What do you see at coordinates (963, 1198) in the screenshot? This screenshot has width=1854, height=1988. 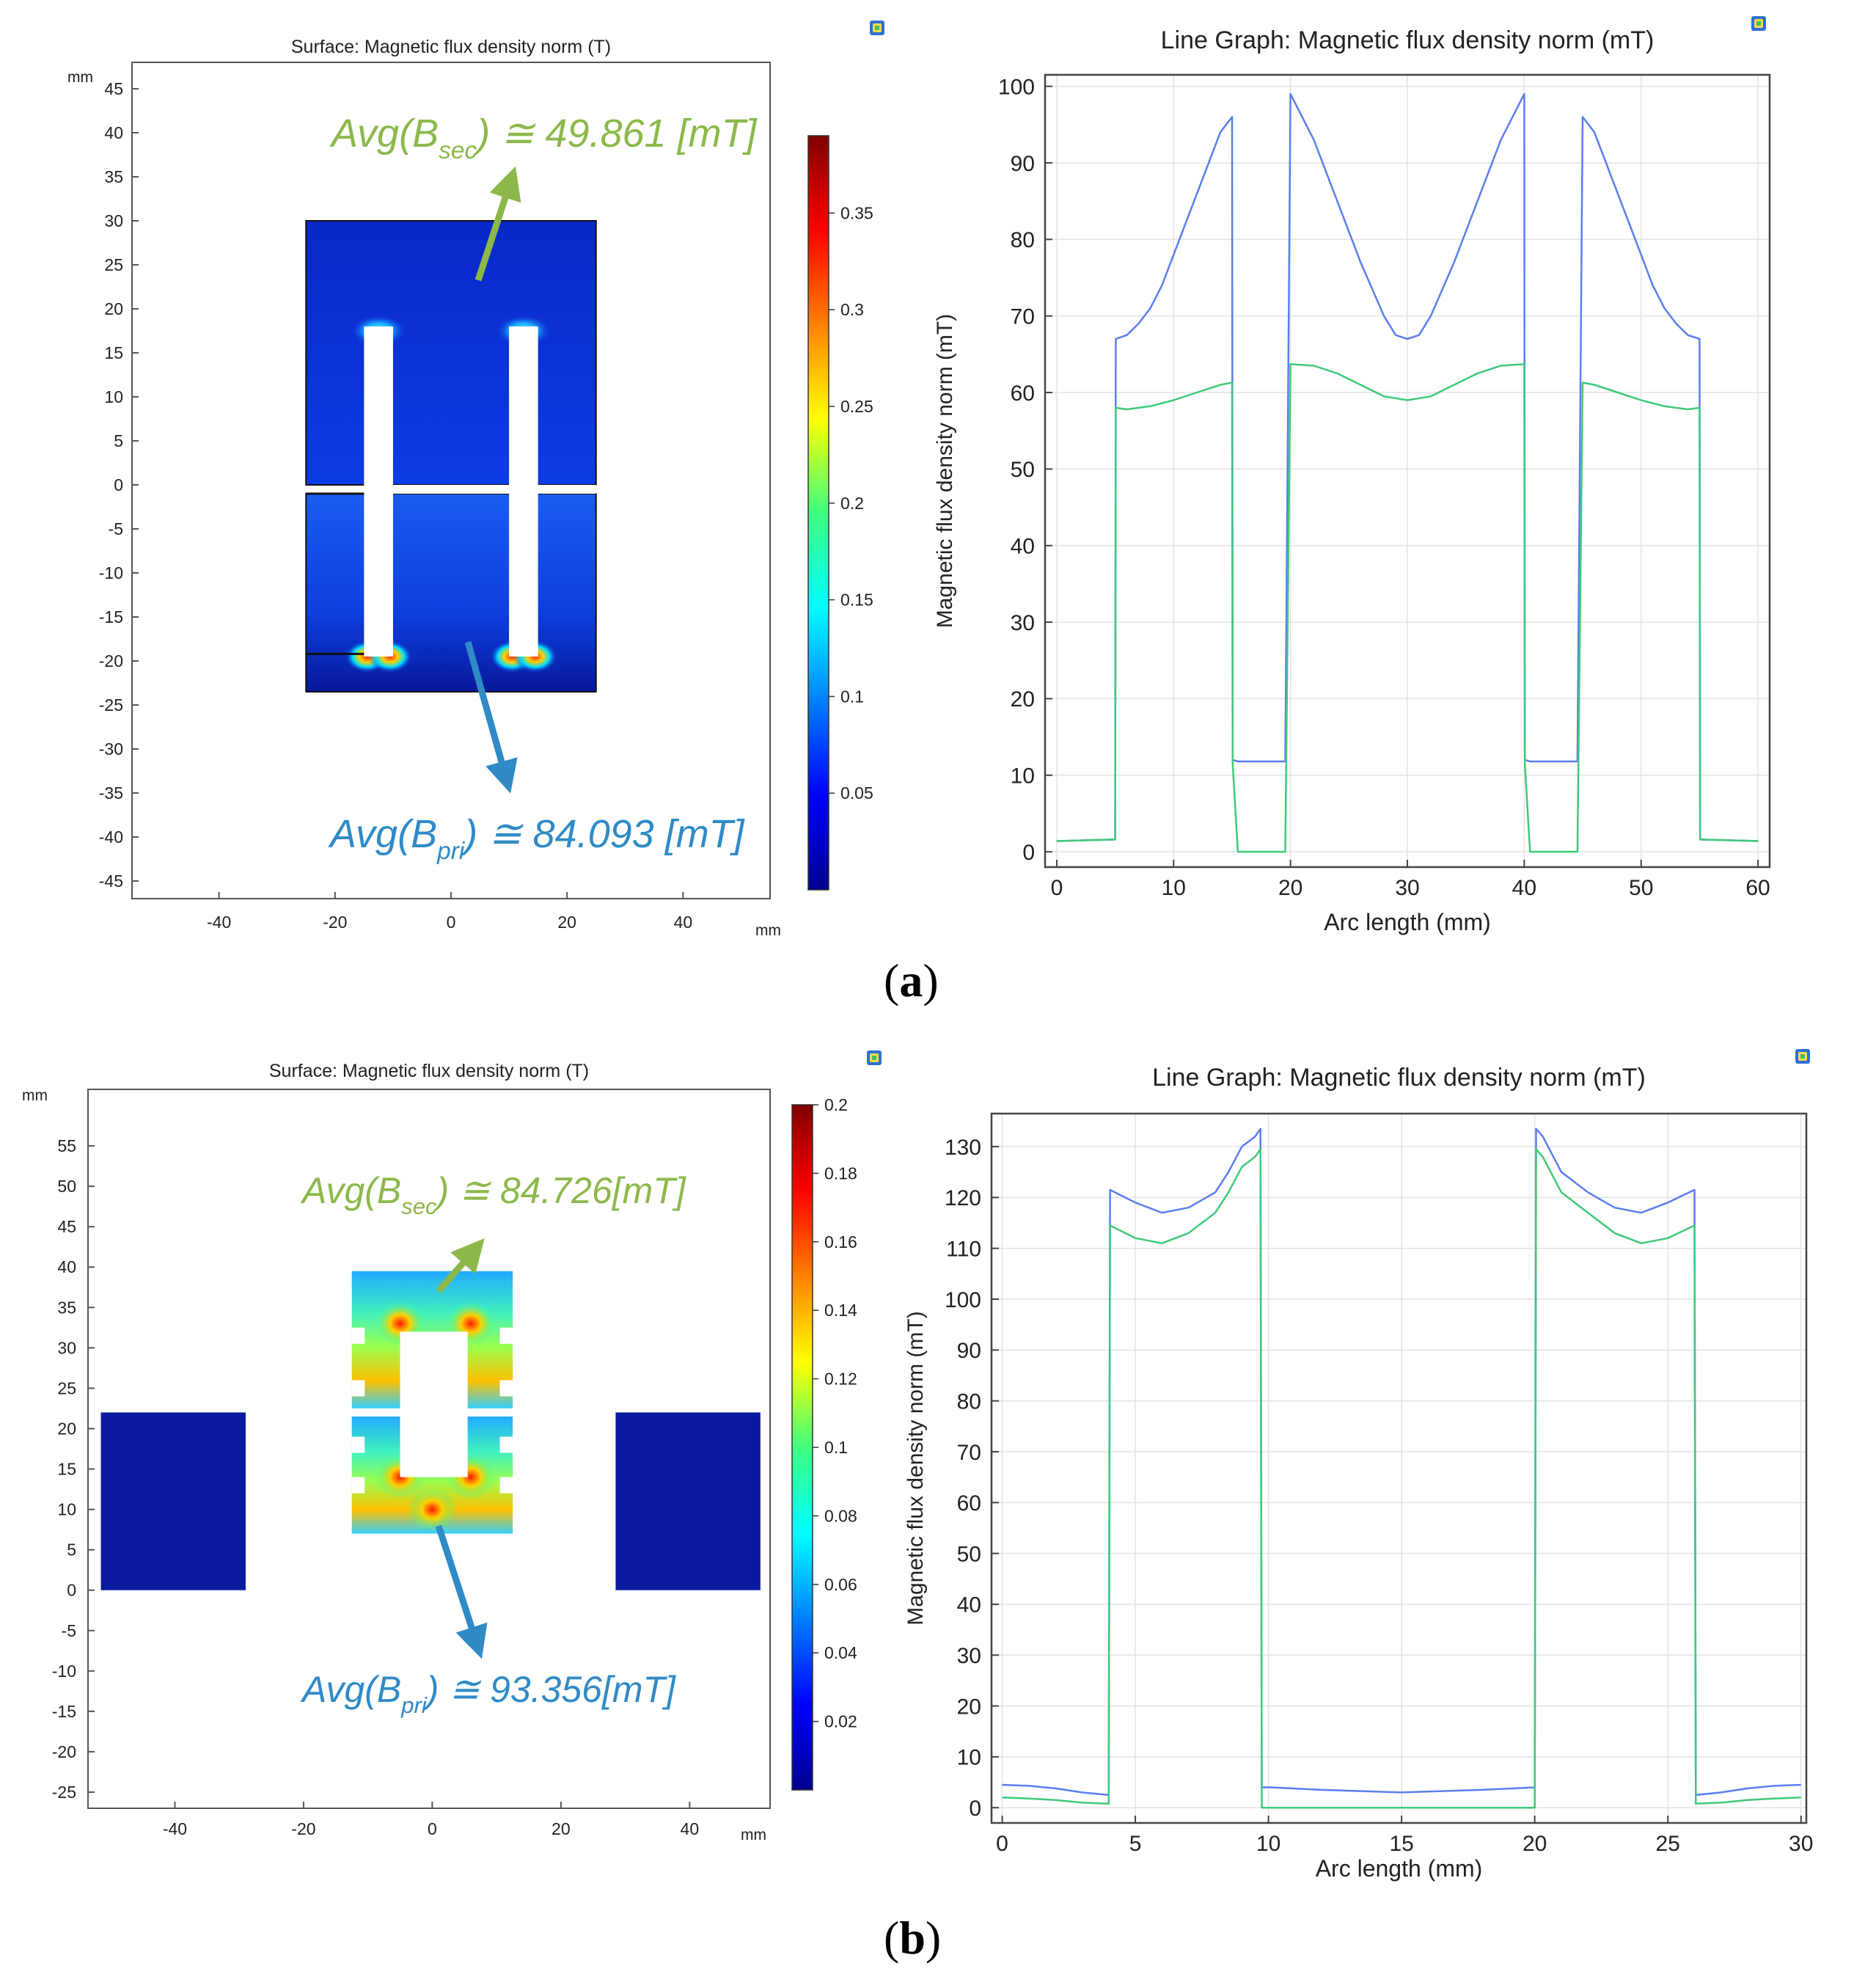 I see `y-tick-label: 120` at bounding box center [963, 1198].